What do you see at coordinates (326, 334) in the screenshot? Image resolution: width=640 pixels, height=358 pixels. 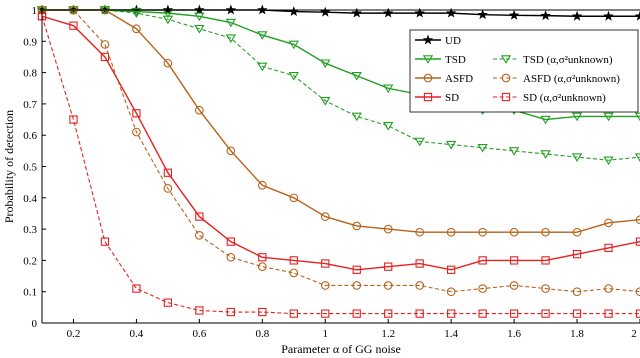 I see `x-tick-label: 1` at bounding box center [326, 334].